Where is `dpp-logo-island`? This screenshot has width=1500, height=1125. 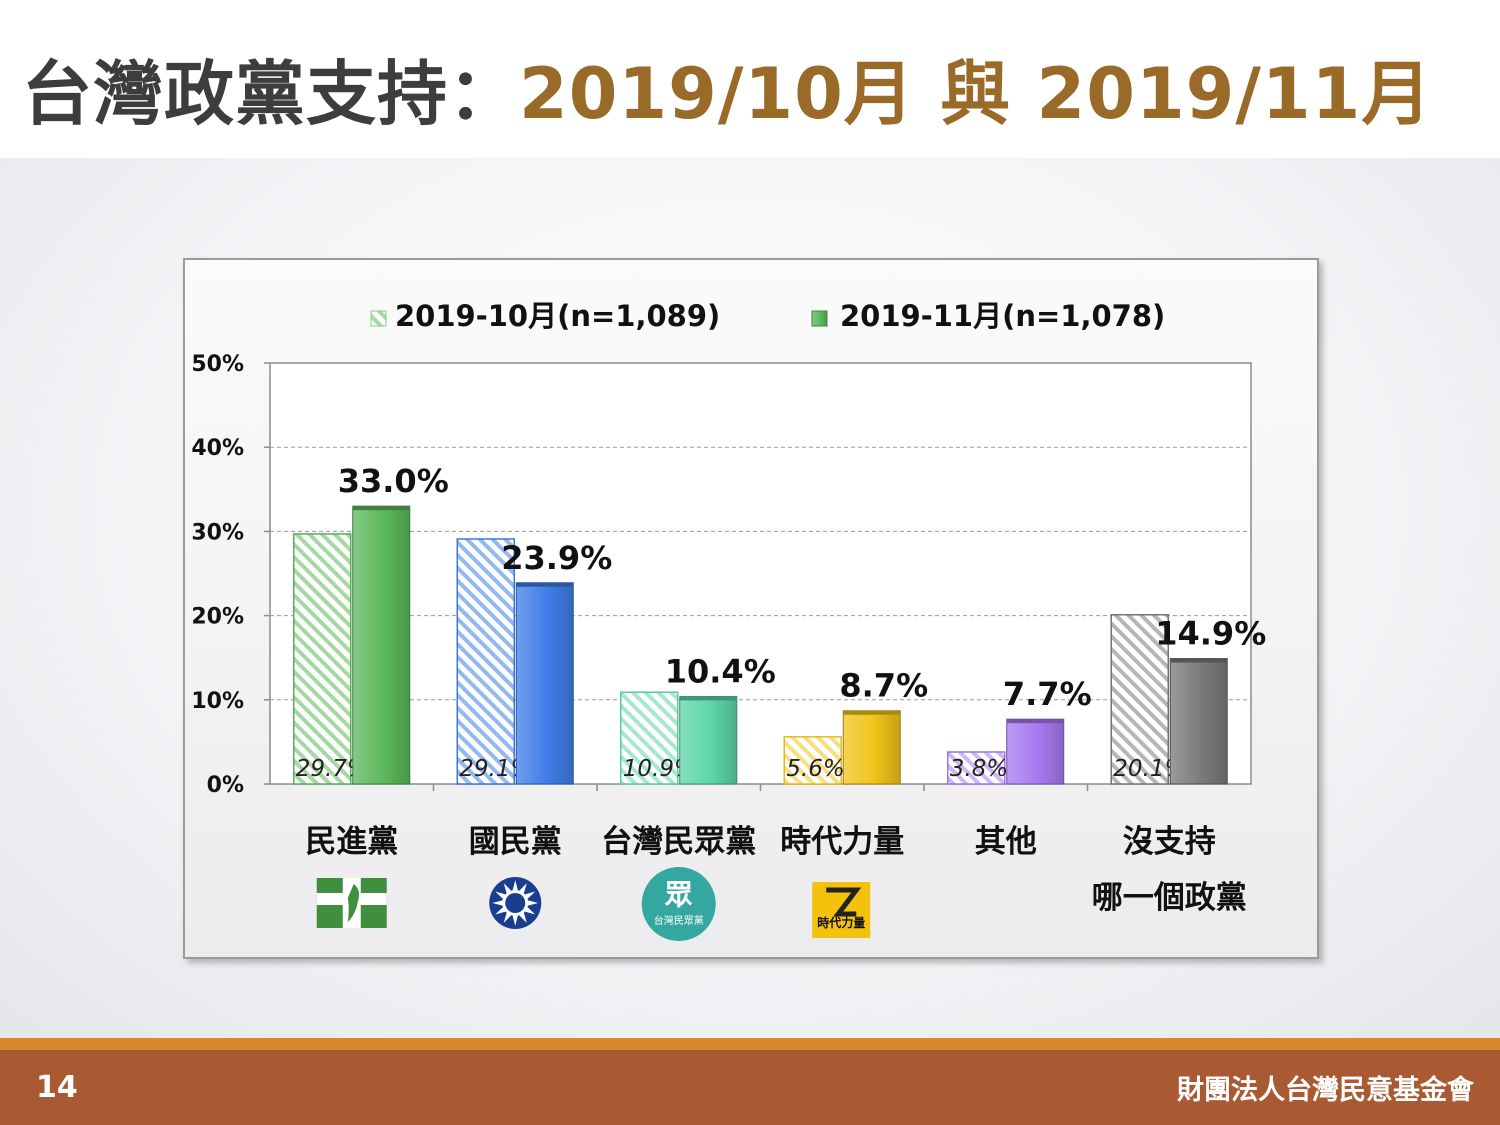
dpp-logo-island is located at coordinates (353, 903).